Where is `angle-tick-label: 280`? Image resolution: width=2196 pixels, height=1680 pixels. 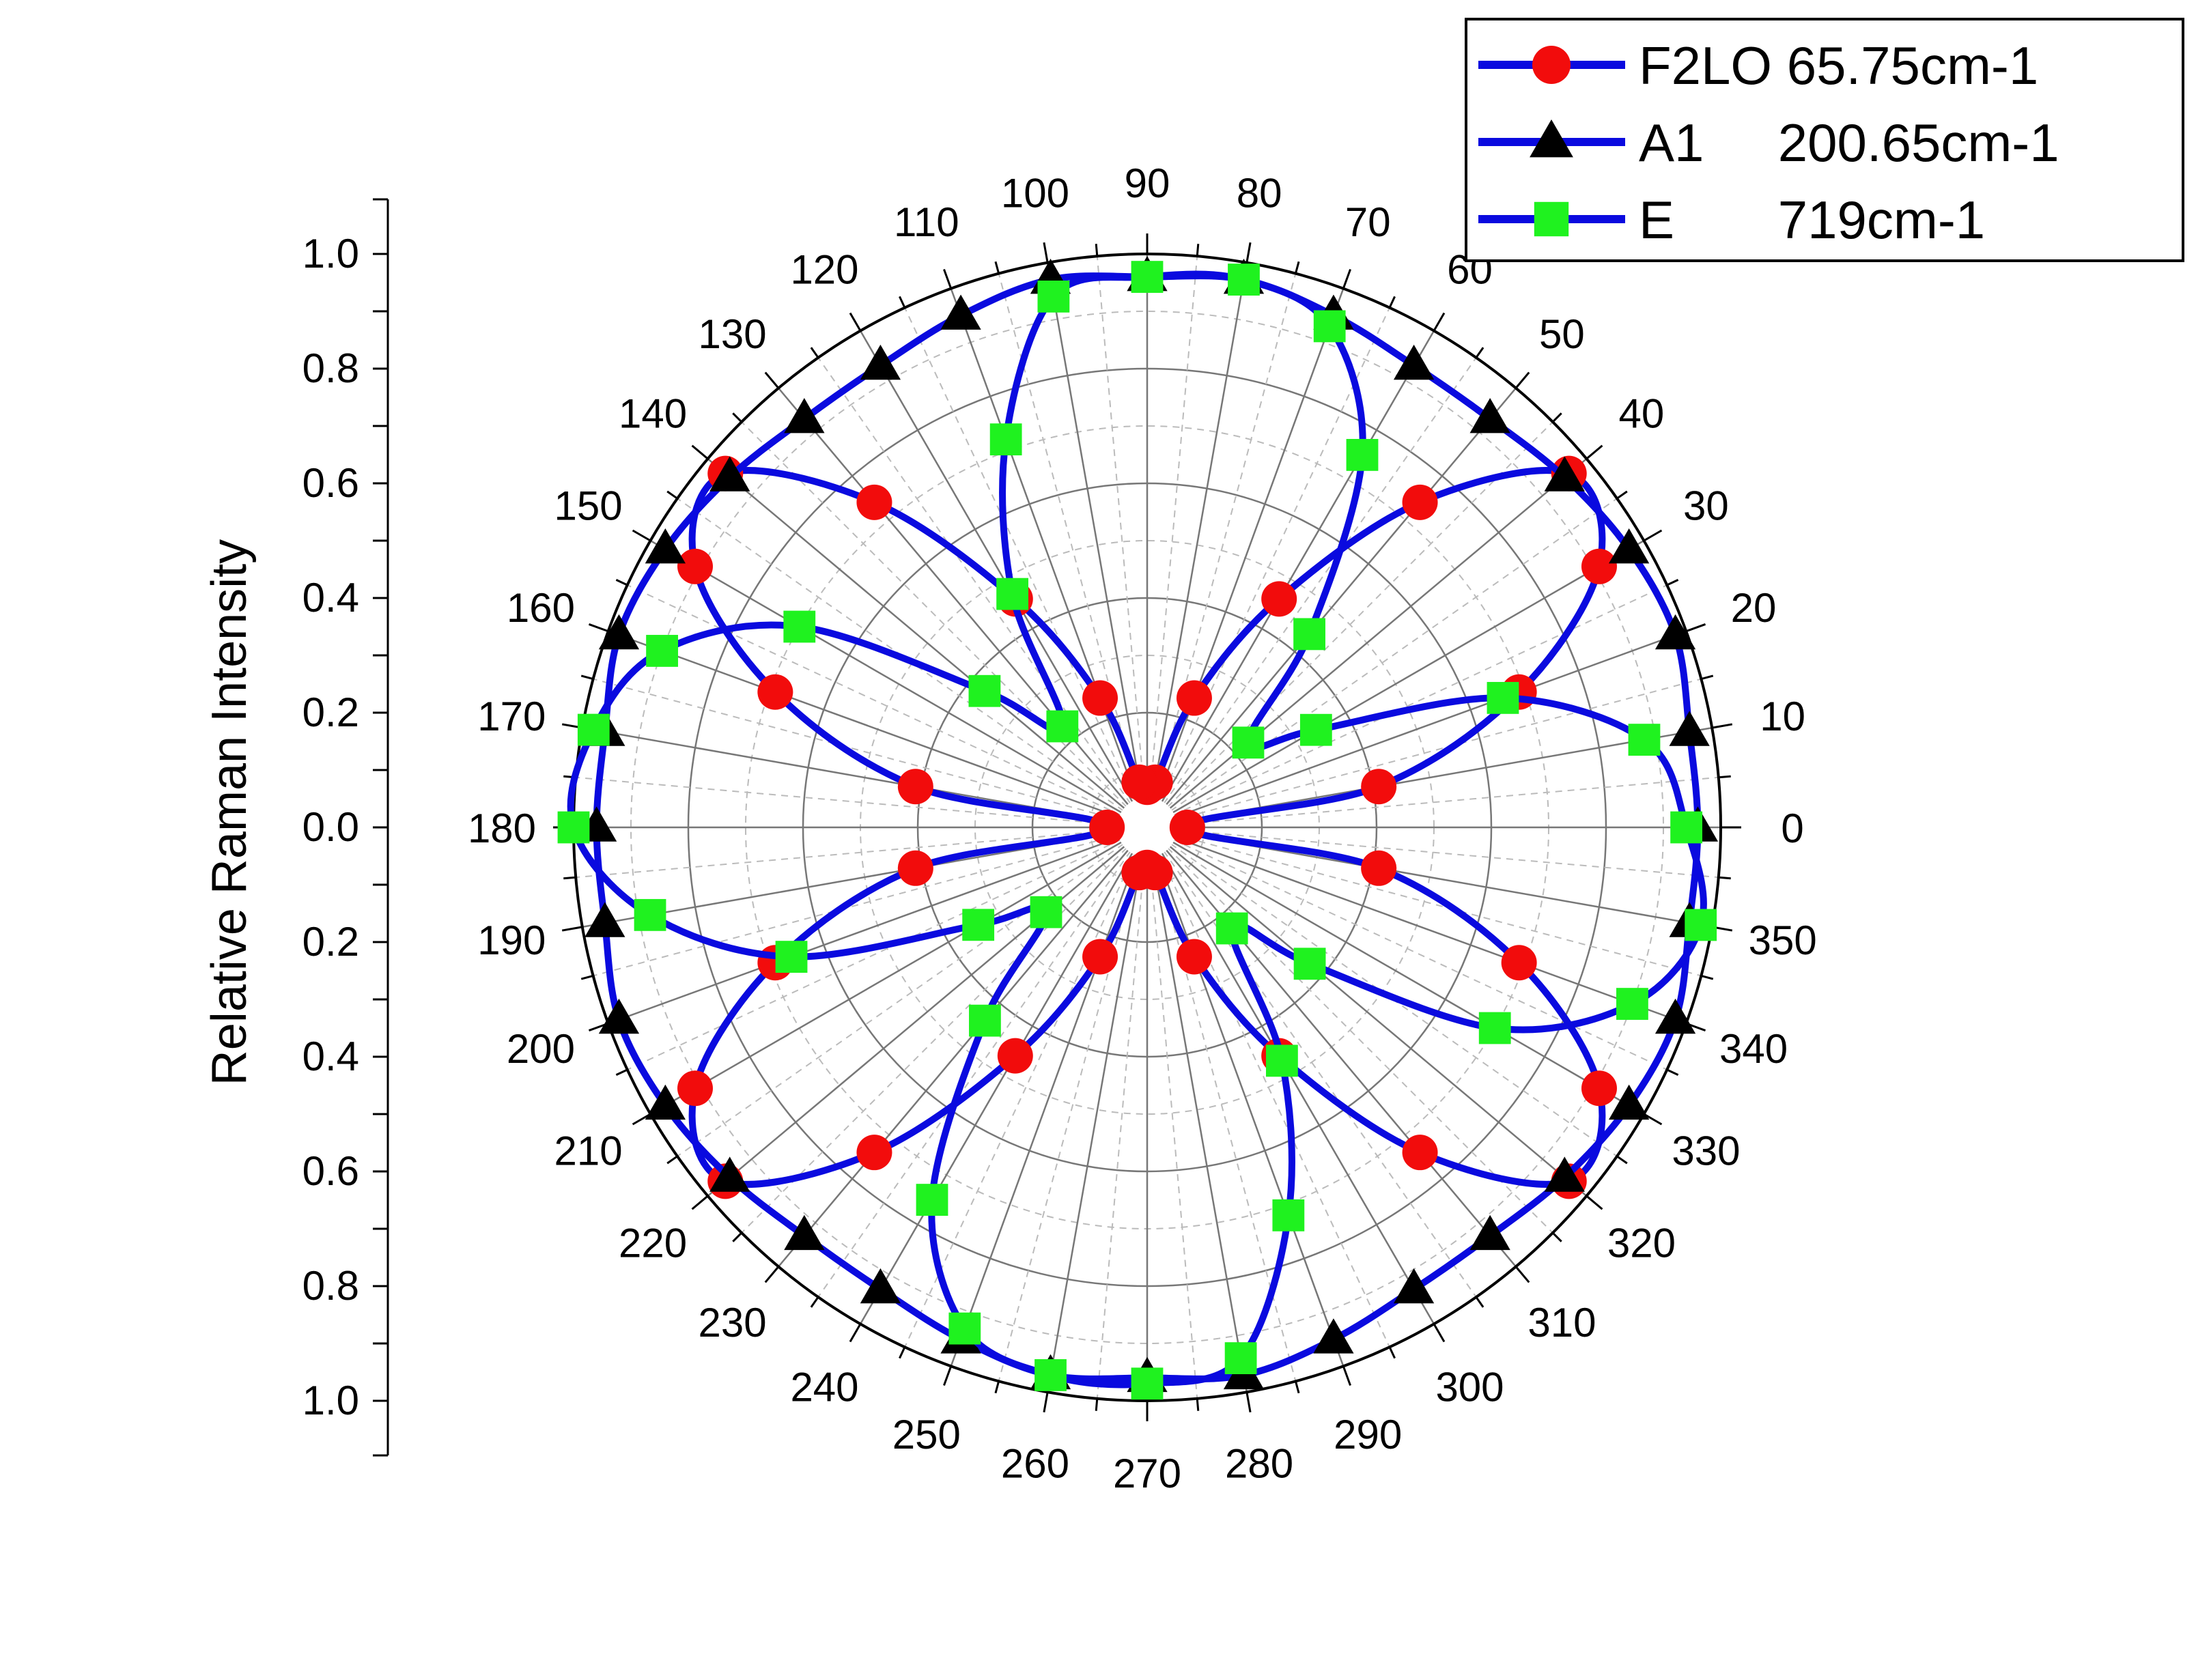
angle-tick-label: 280 is located at coordinates (1259, 1464).